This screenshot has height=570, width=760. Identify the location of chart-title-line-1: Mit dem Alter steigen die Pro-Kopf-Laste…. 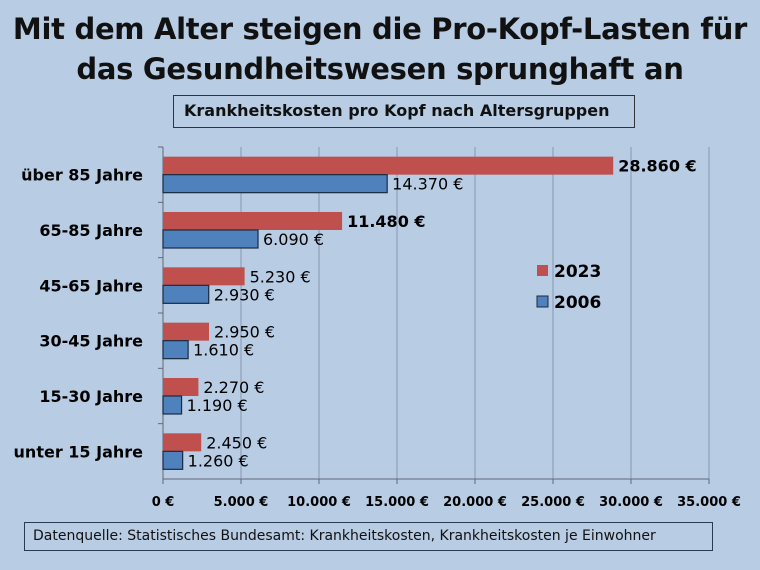
(380, 29).